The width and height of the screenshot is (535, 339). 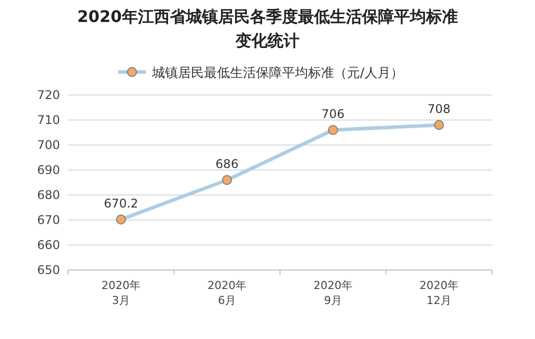 What do you see at coordinates (48, 220) in the screenshot?
I see `y-tick-label: 670` at bounding box center [48, 220].